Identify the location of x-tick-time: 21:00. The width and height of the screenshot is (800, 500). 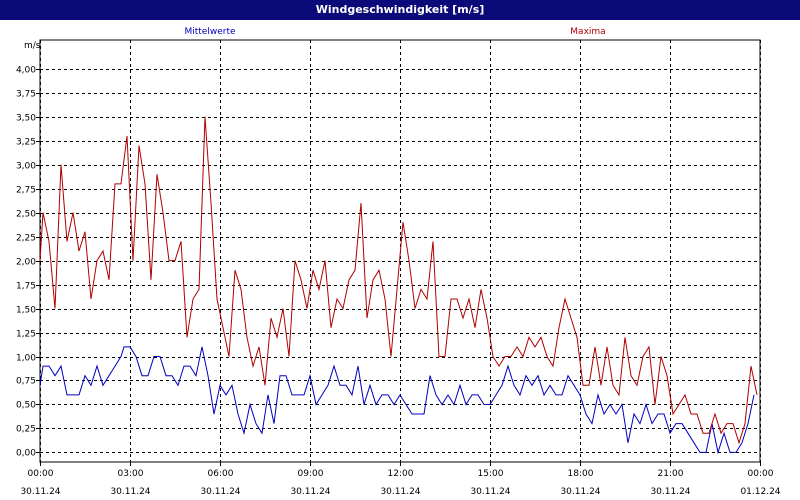
(671, 474).